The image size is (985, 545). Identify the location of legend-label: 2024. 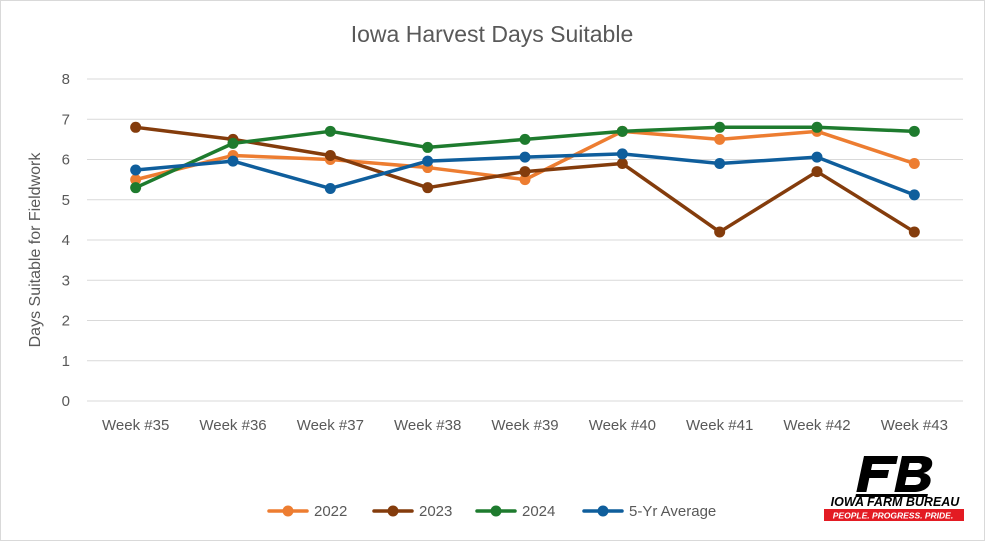
(538, 511).